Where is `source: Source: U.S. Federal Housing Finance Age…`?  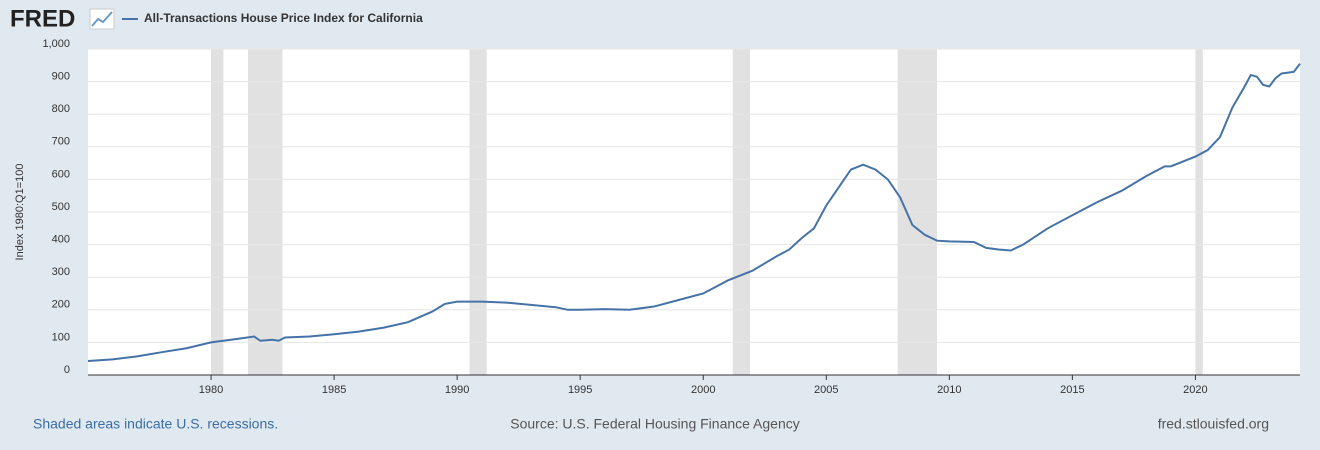 source: Source: U.S. Federal Housing Finance Age… is located at coordinates (655, 424).